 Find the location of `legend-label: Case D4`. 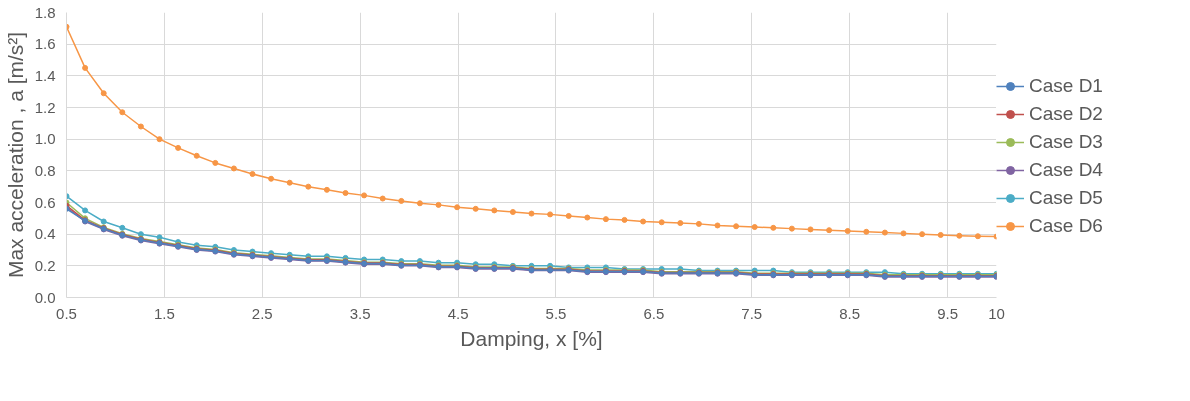

legend-label: Case D4 is located at coordinates (1066, 170).